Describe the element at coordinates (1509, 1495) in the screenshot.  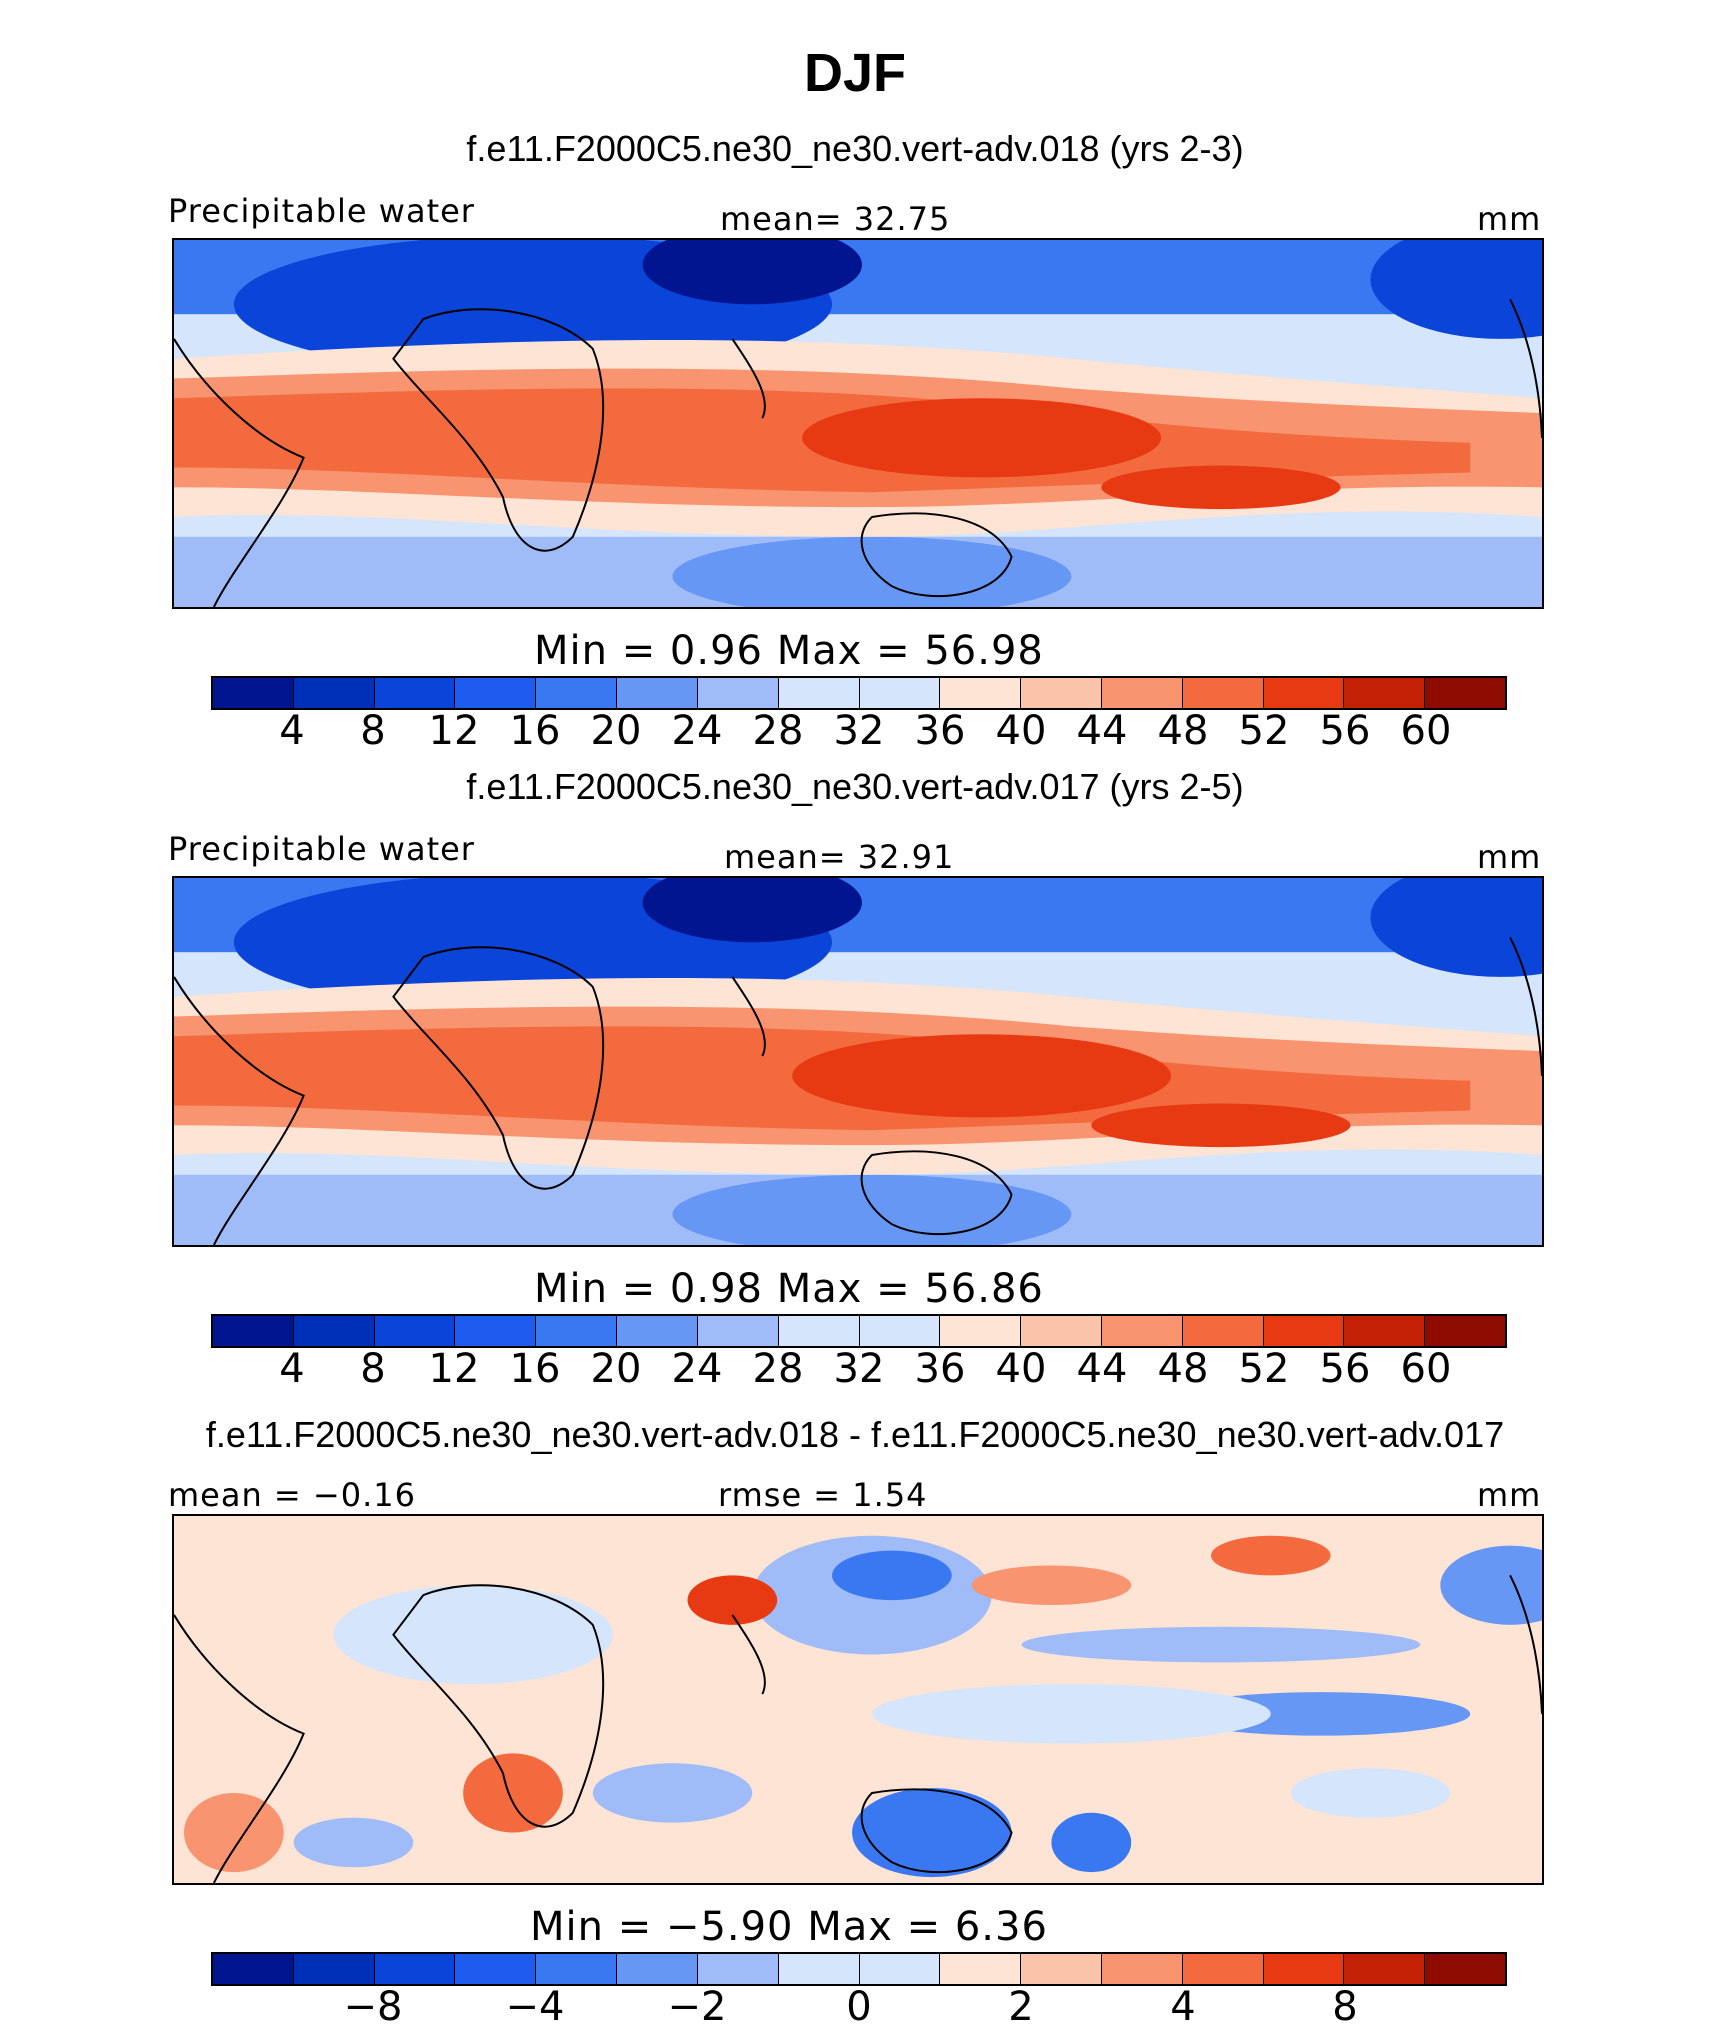
I see `panel-3-units-label: mm` at that location.